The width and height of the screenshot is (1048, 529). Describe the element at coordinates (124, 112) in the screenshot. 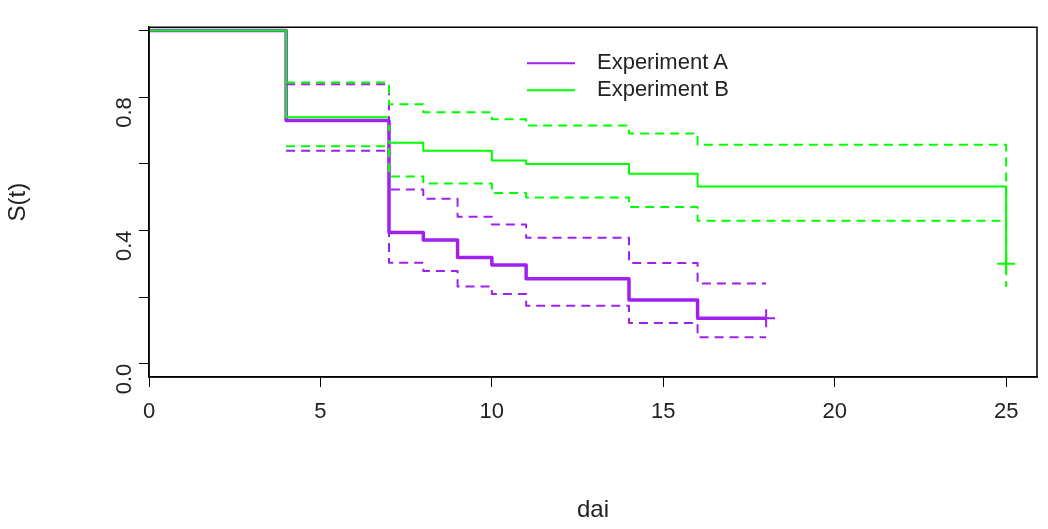

I see `y-tick-label: 0.8` at that location.